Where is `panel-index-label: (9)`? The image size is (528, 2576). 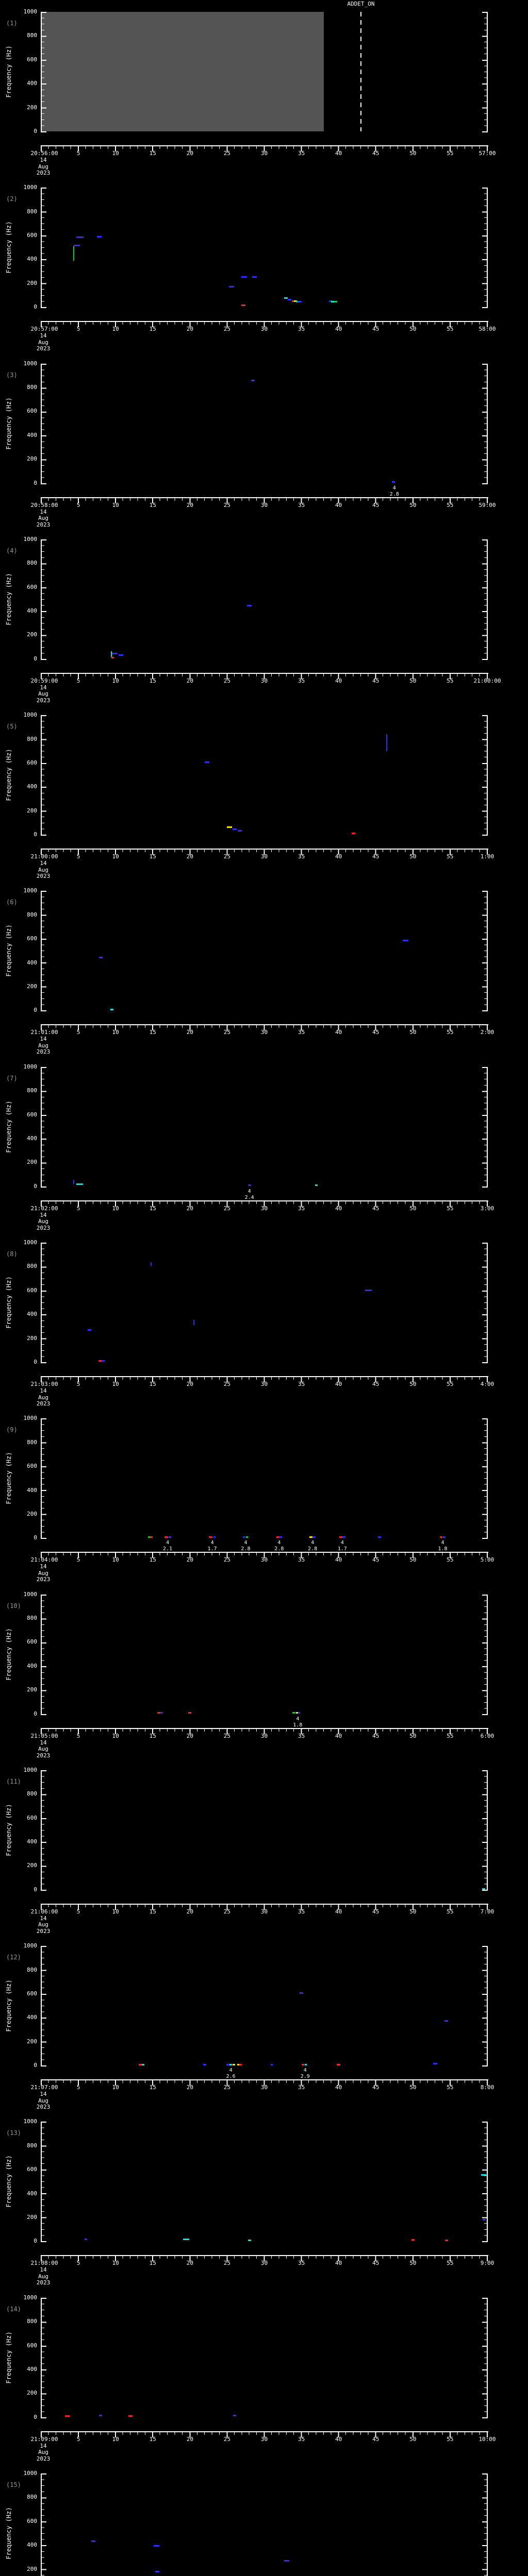 panel-index-label: (9) is located at coordinates (12, 1430).